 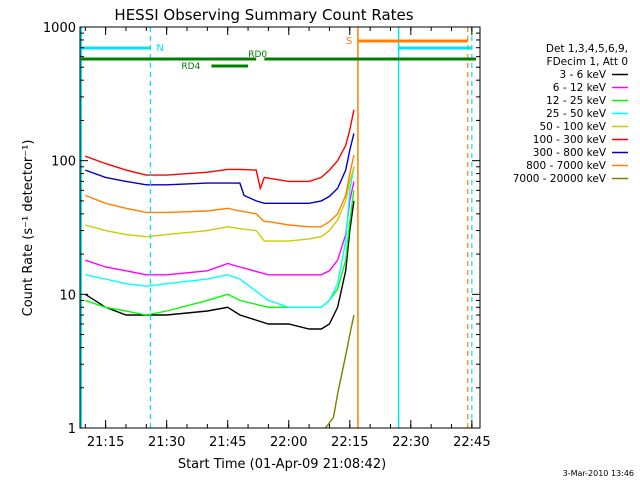 What do you see at coordinates (282, 464) in the screenshot?
I see `x-axis-label: Start Time (01-Apr-09 21:08:42)` at bounding box center [282, 464].